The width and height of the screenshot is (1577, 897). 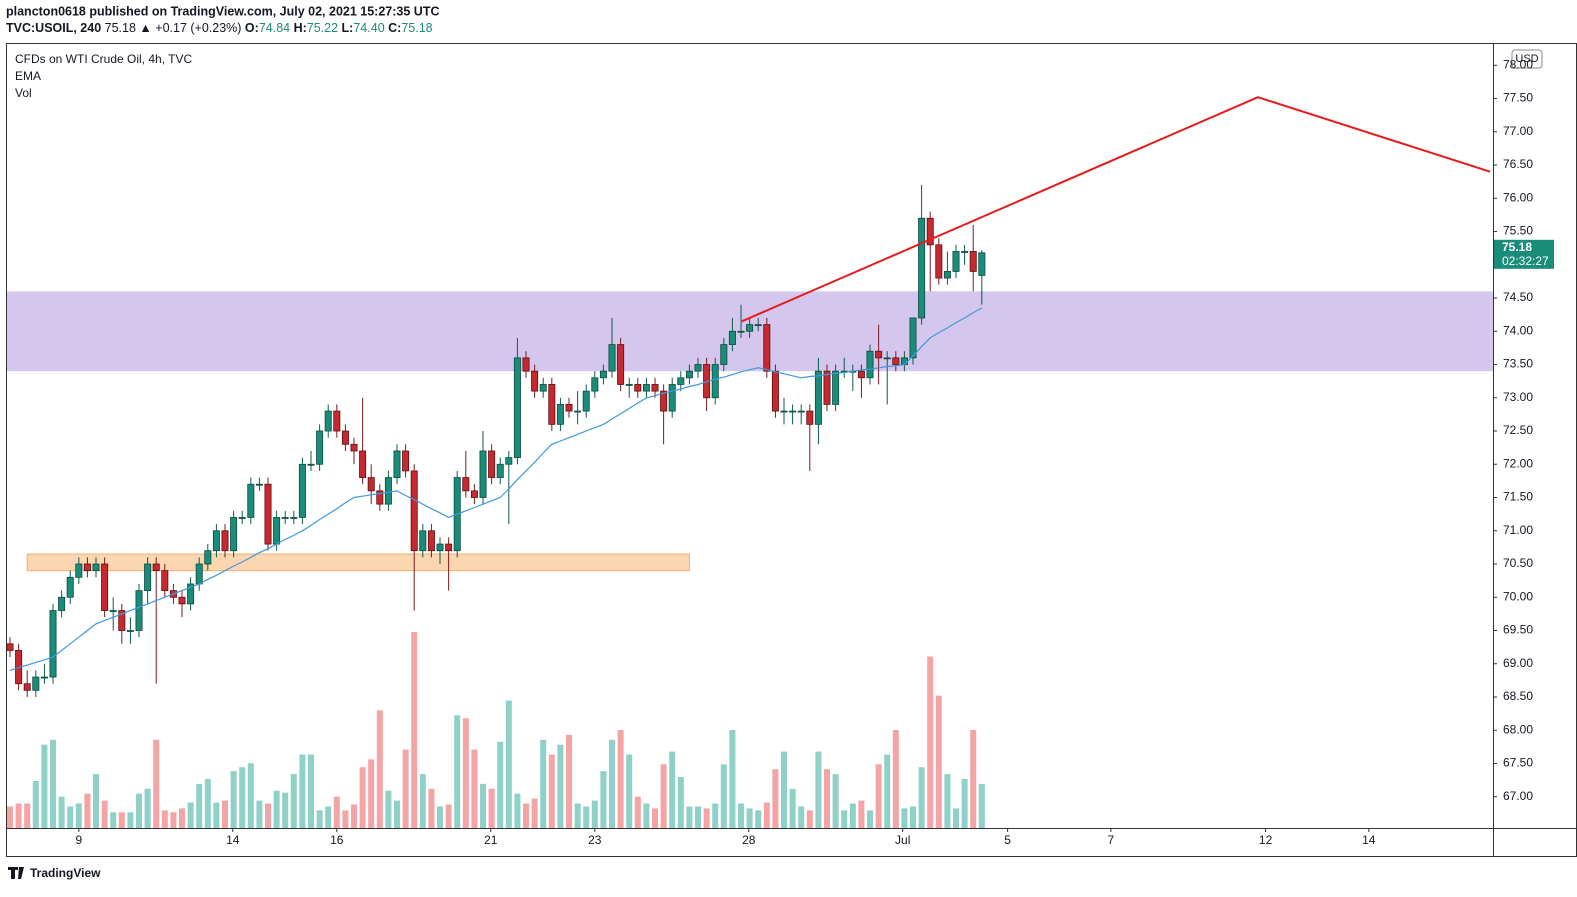 I want to click on price-badge-timer: 02:32:27, so click(x=1525, y=261).